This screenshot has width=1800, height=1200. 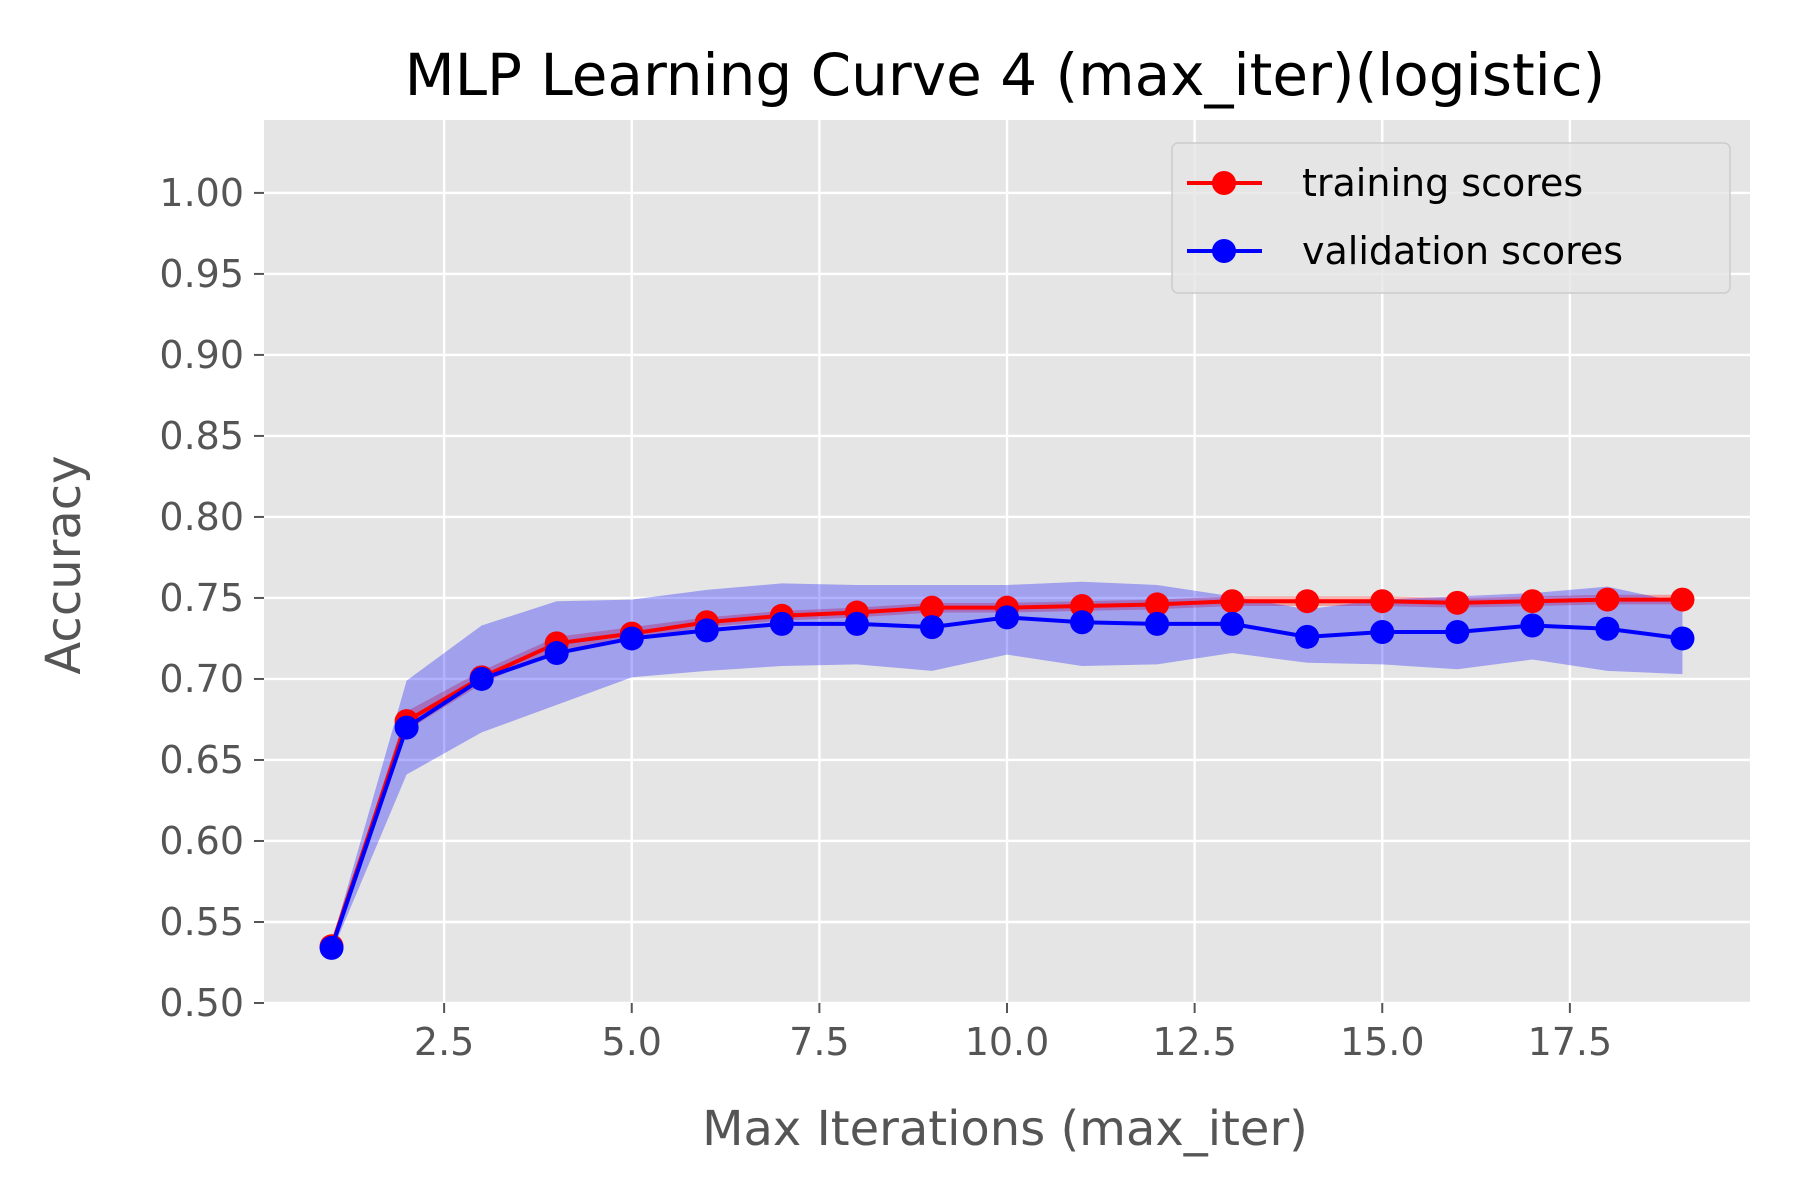 I want to click on x-axis-label: Max Iterations (max_iter), so click(x=1005, y=1129).